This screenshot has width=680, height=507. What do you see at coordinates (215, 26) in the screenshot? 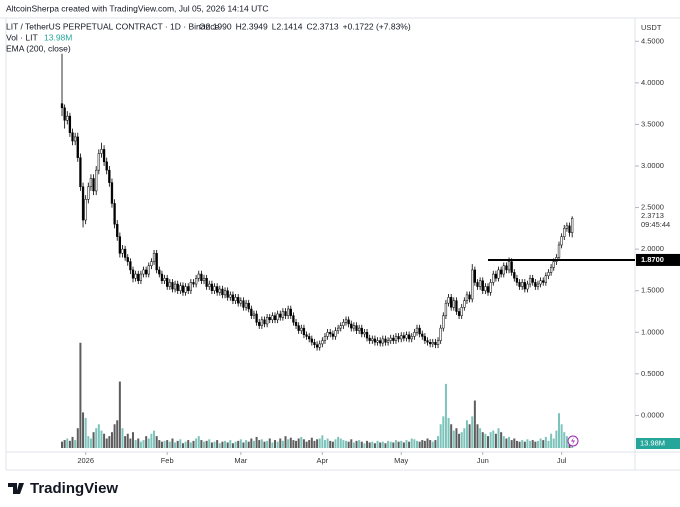
I see `ohlc-legend-item: O2.1990` at bounding box center [215, 26].